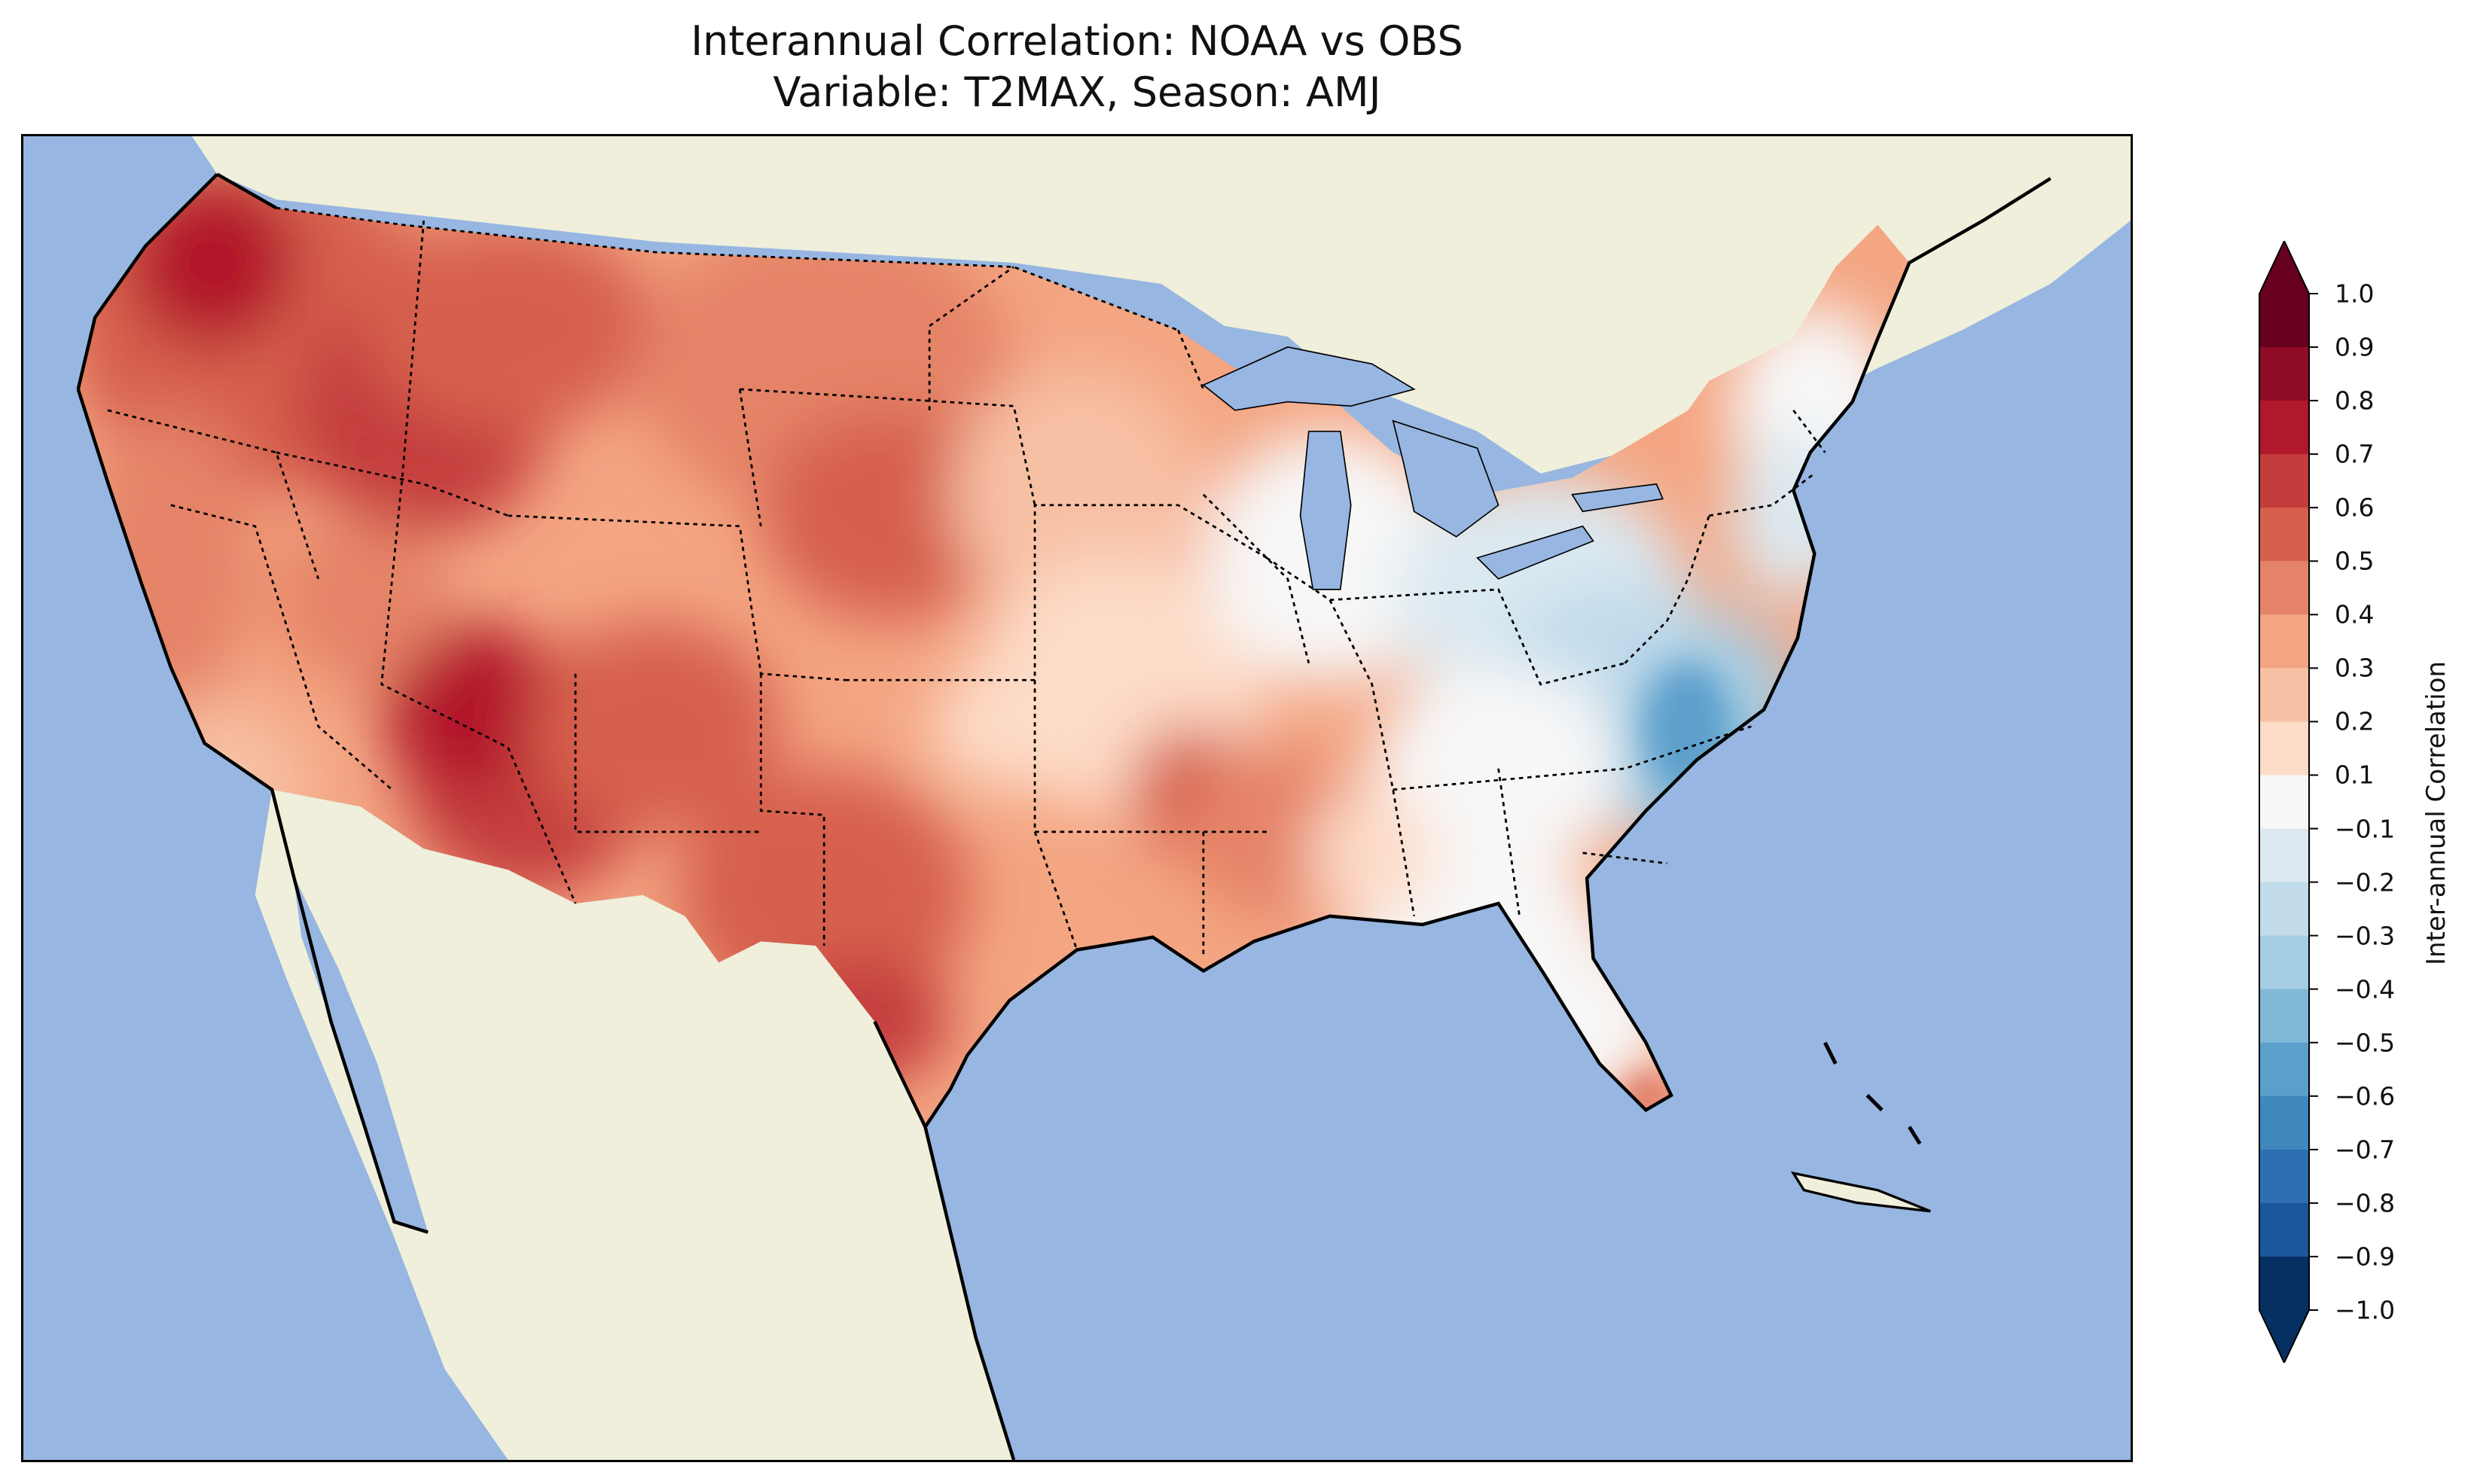  What do you see at coordinates (2355, 507) in the screenshot?
I see `colorbar-tick-label: 0.6` at bounding box center [2355, 507].